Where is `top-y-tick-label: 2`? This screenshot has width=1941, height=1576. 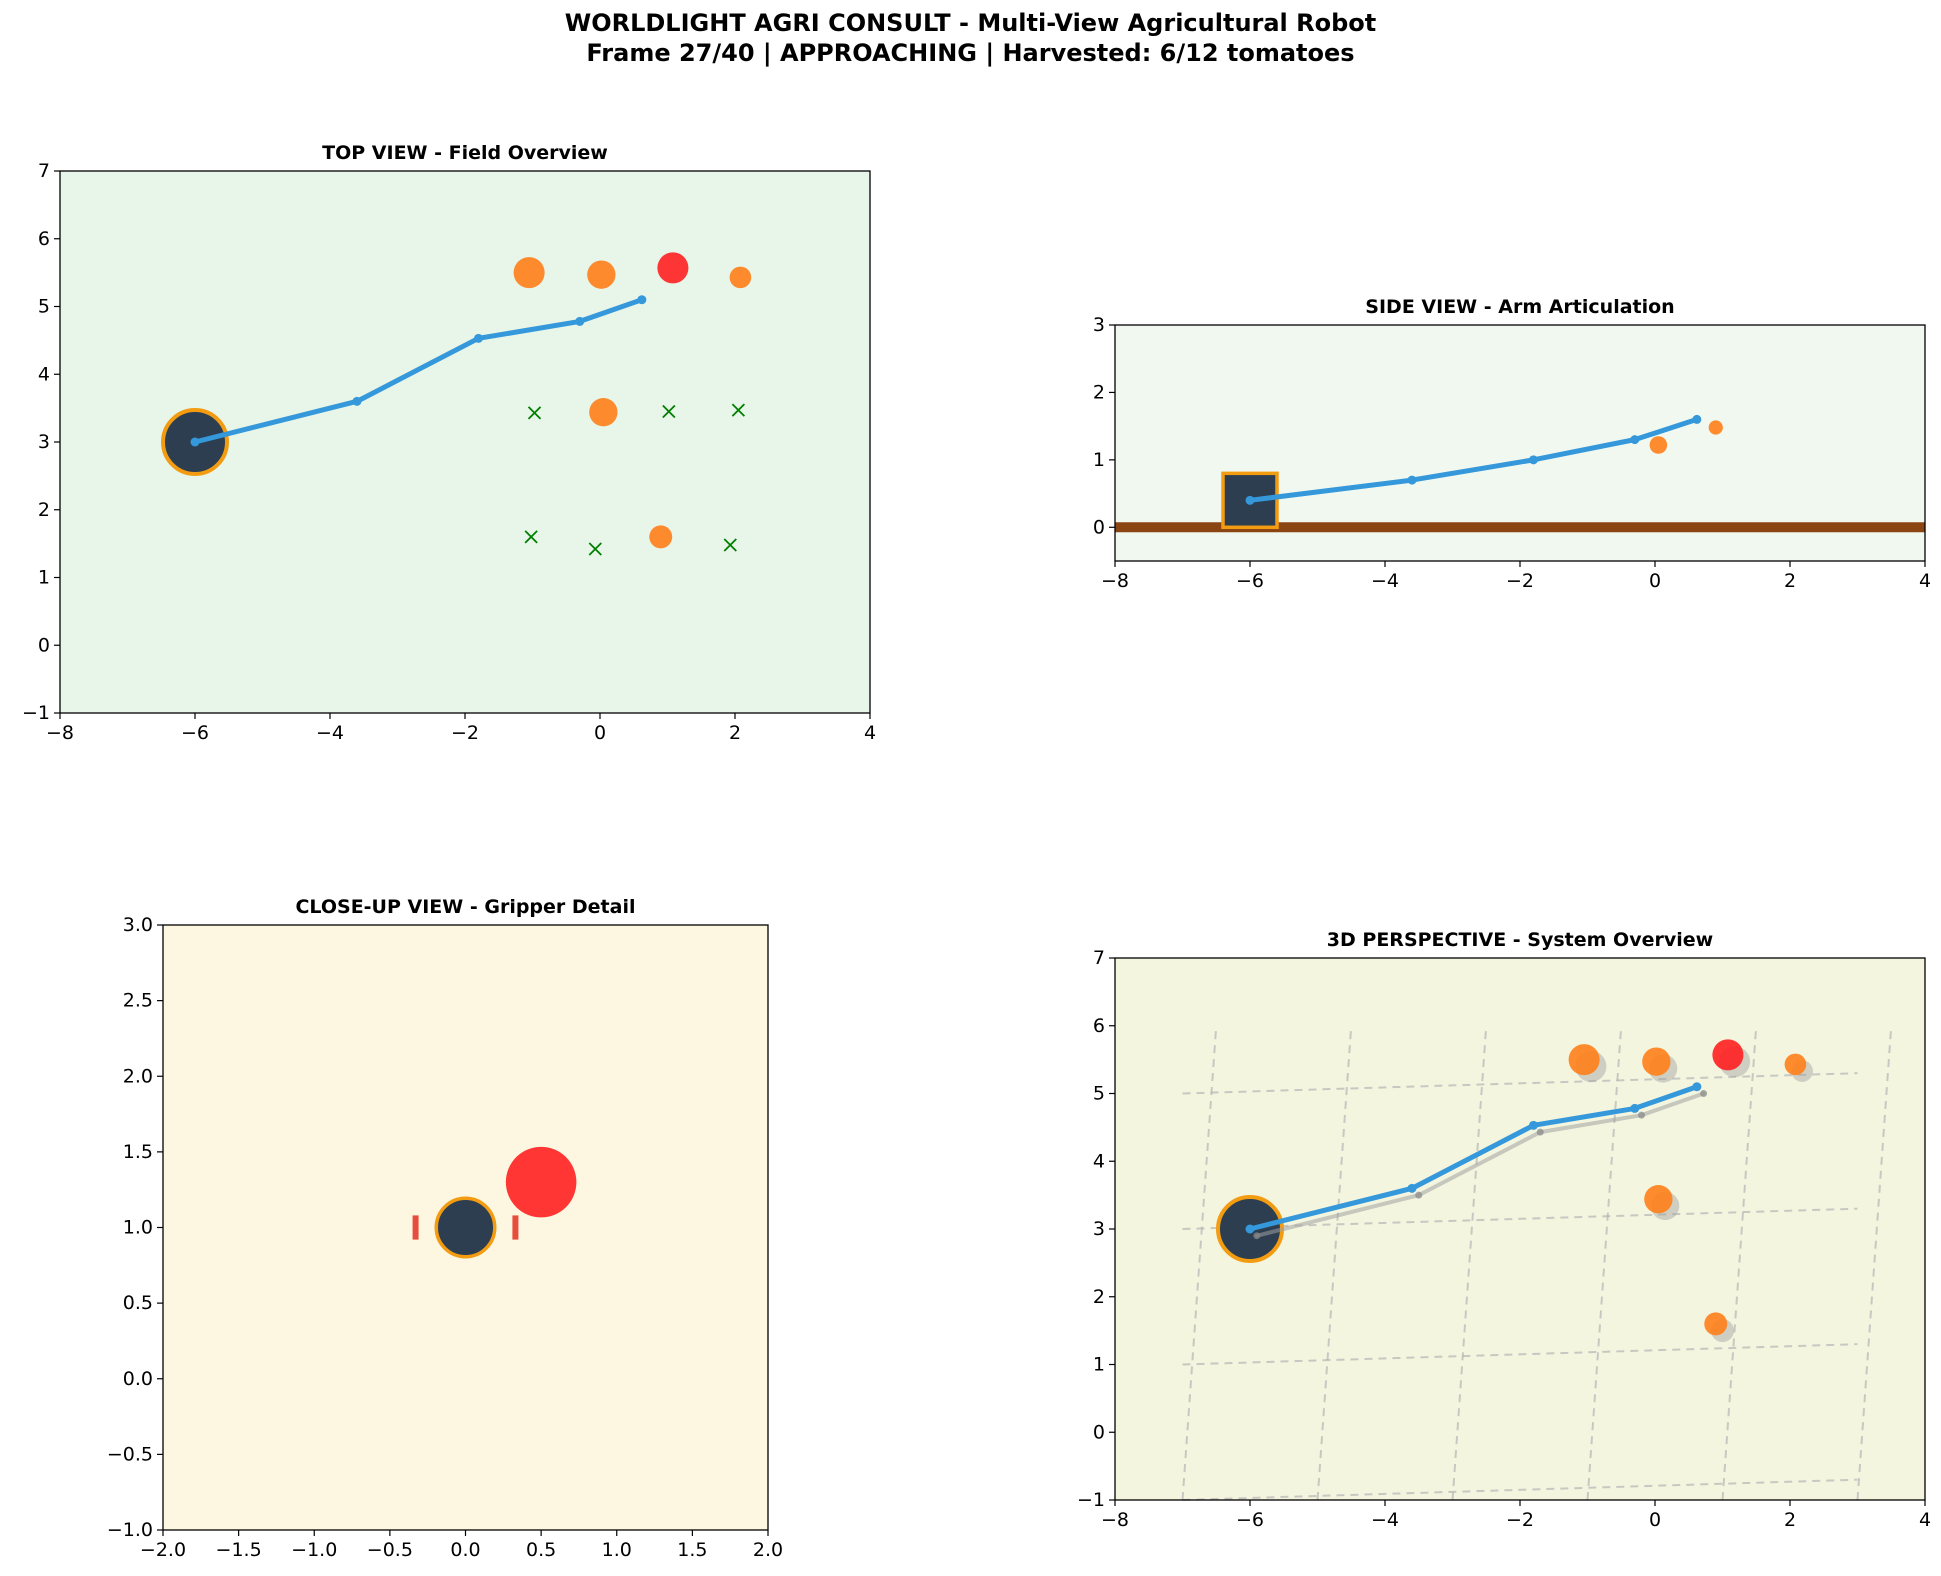
top-y-tick-label: 2 is located at coordinates (44, 510).